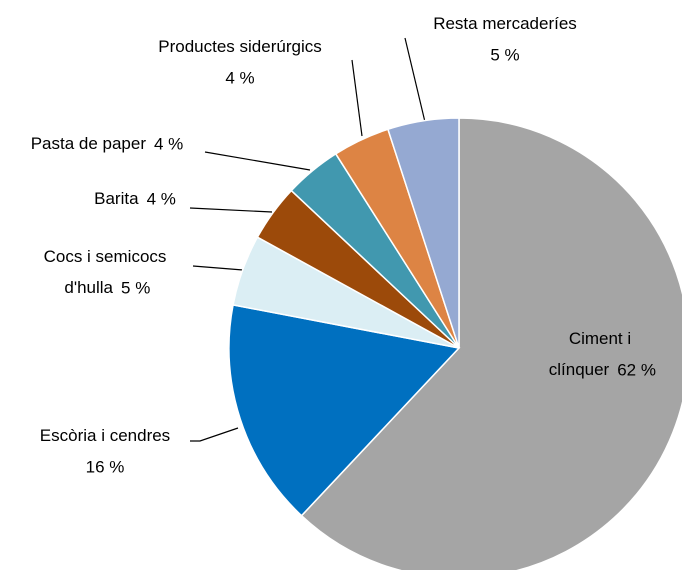 The width and height of the screenshot is (682, 570). I want to click on slice-label: Pasta de paper, so click(89, 143).